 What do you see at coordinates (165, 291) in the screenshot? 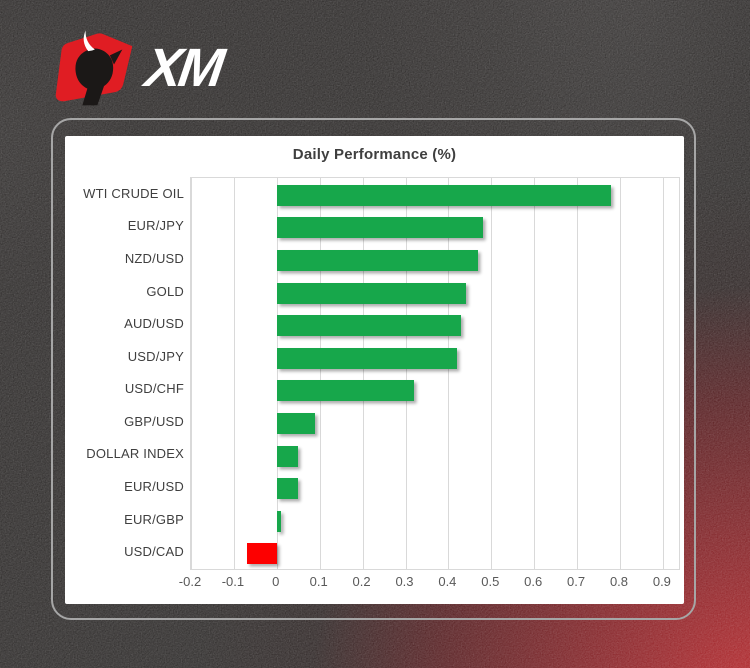
I see `category-label-gold: GOLD` at bounding box center [165, 291].